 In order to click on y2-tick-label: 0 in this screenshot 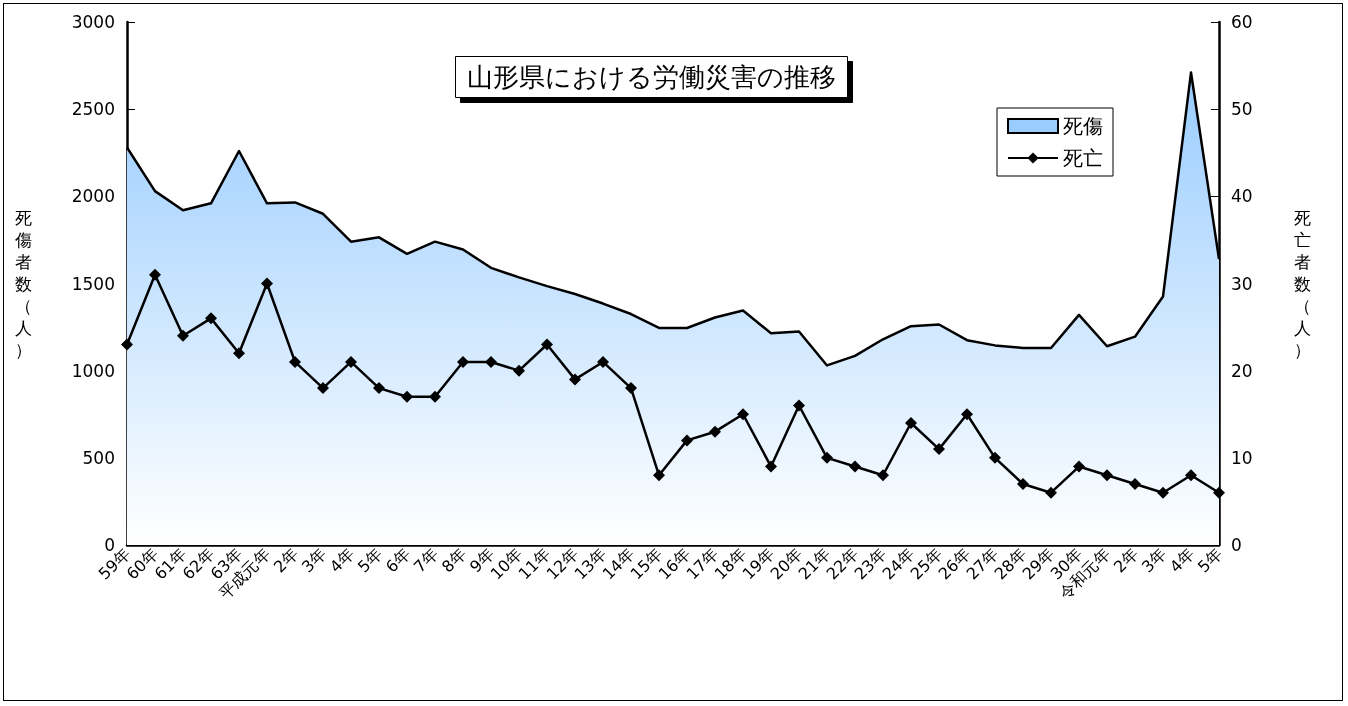, I will do `click(1236, 545)`.